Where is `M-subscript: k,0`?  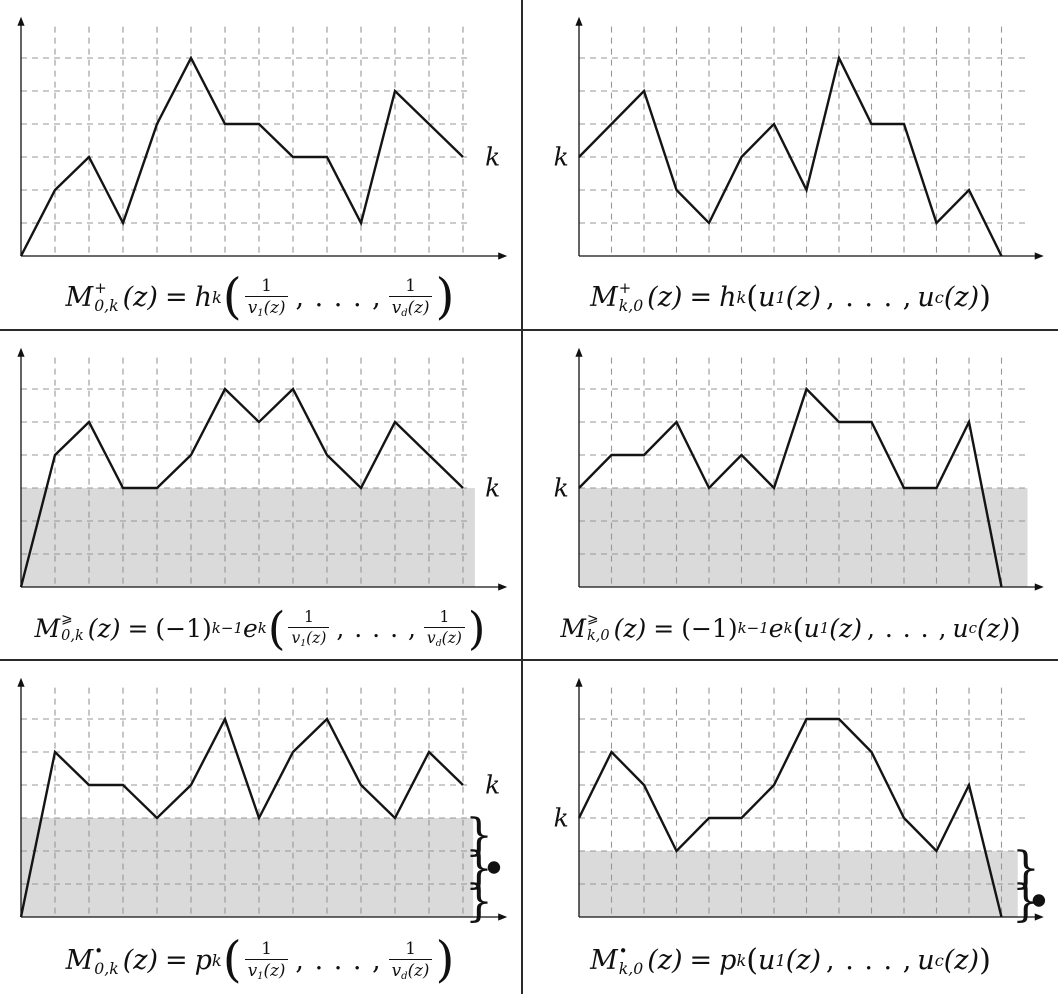
M-subscript: k,0 is located at coordinates (631, 306).